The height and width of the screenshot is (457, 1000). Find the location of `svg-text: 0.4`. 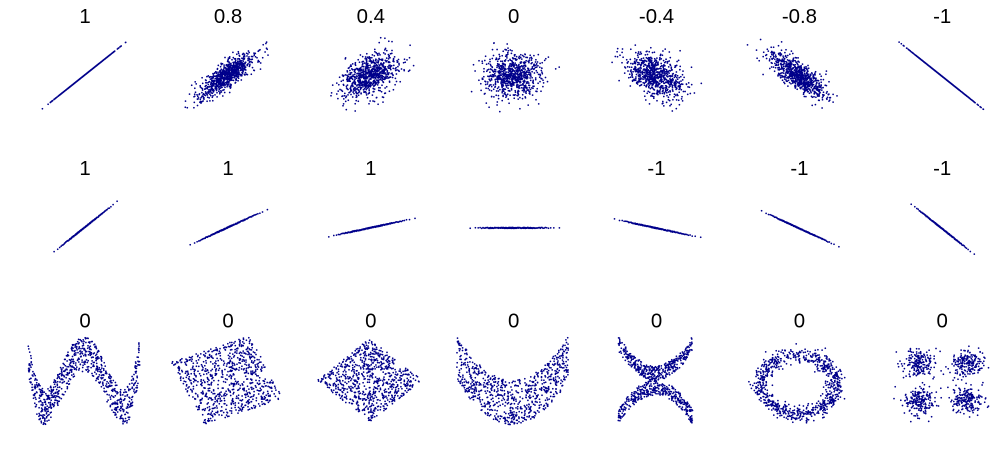

svg-text: 0.4 is located at coordinates (371, 17).